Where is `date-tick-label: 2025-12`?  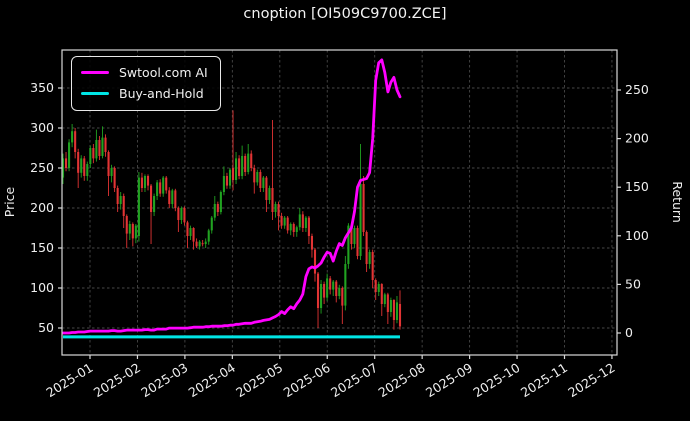
date-tick-label: 2025-12 is located at coordinates (591, 380).